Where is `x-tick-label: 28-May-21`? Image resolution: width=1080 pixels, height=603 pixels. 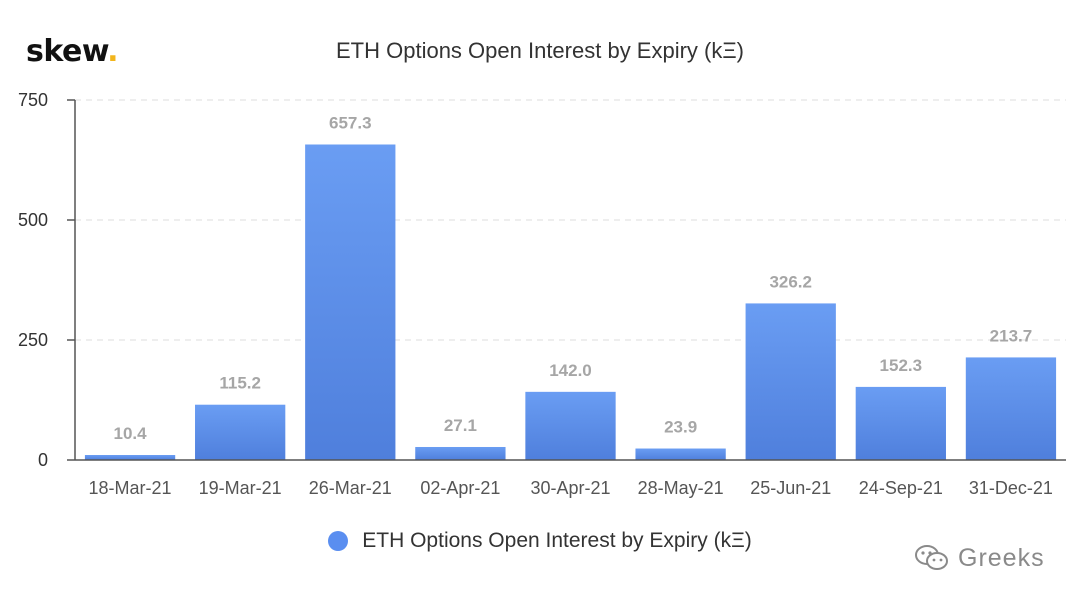
x-tick-label: 28-May-21 is located at coordinates (681, 488).